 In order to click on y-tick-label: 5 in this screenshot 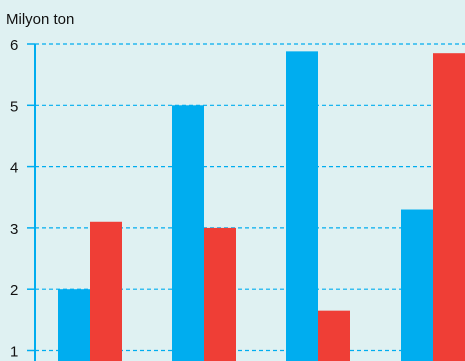, I will do `click(14, 106)`.